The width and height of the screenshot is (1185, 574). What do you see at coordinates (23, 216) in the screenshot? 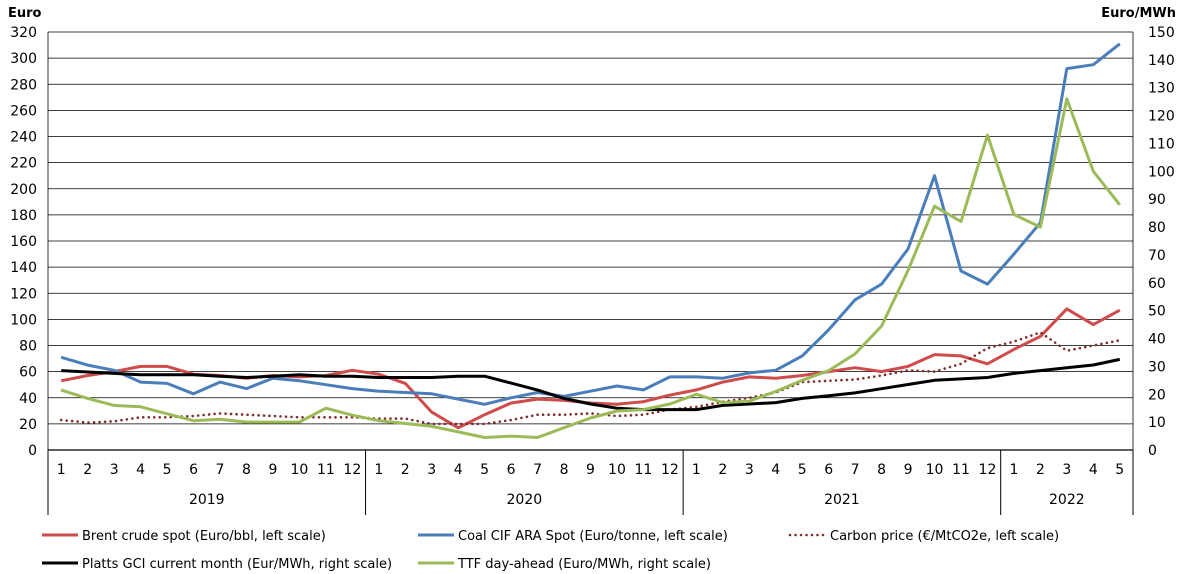
I see `left-tick-label: 180` at bounding box center [23, 216].